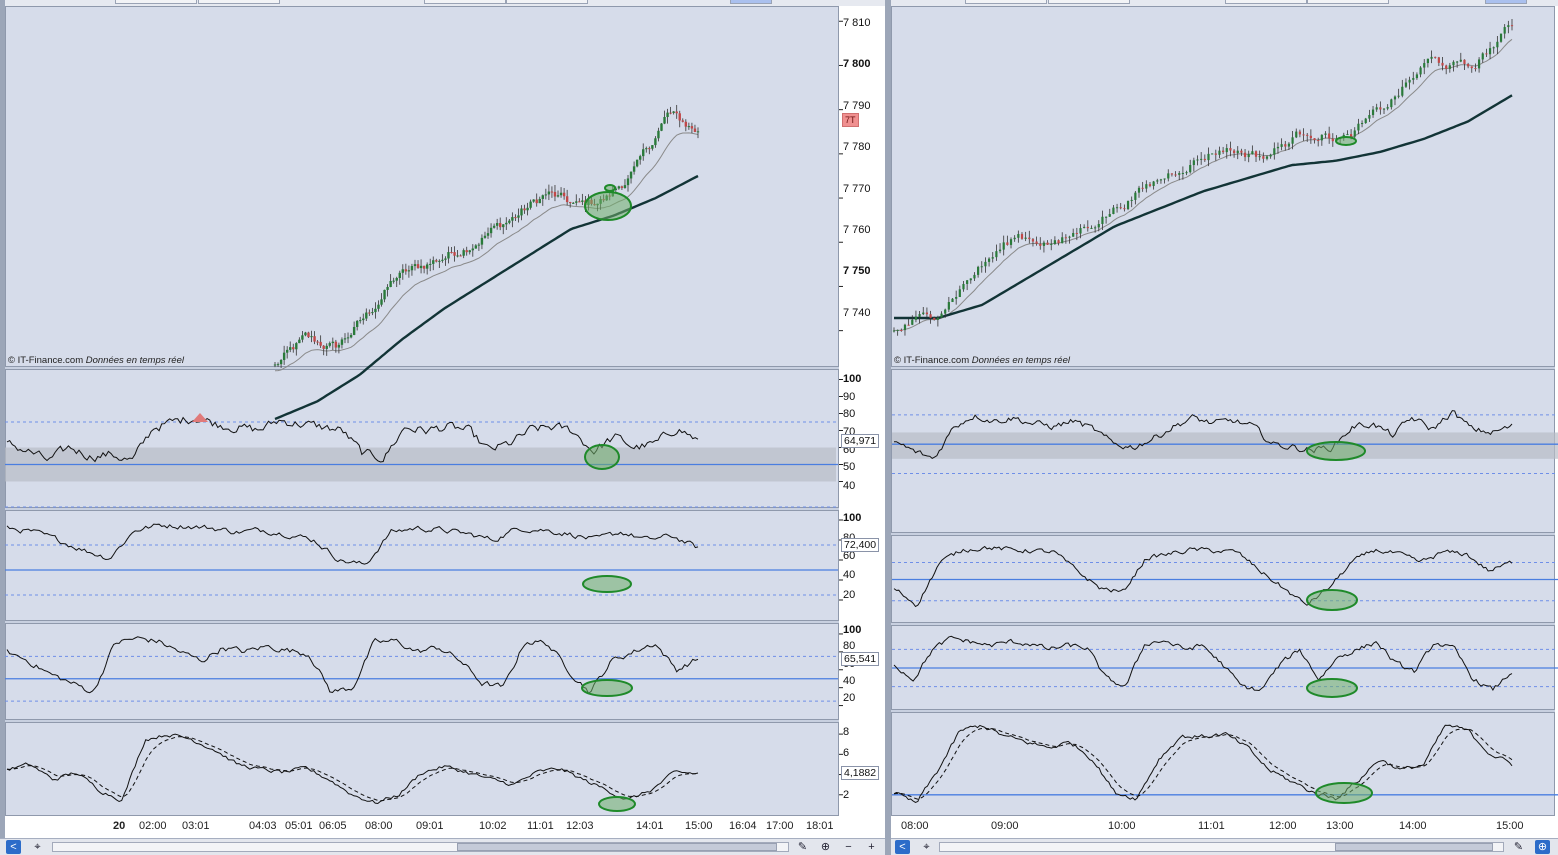 The width and height of the screenshot is (1558, 855). Describe the element at coordinates (852, 518) in the screenshot. I see `ind2-tick: 100` at that location.